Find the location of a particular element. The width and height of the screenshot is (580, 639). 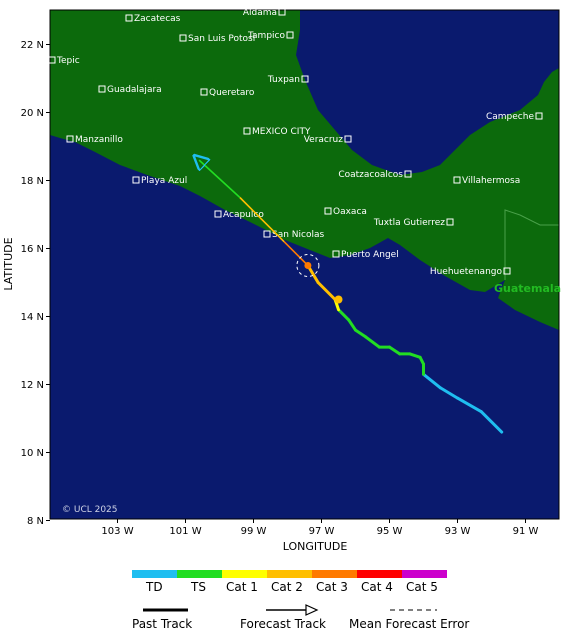

y-tick-label: 10 N is located at coordinates (32, 453).